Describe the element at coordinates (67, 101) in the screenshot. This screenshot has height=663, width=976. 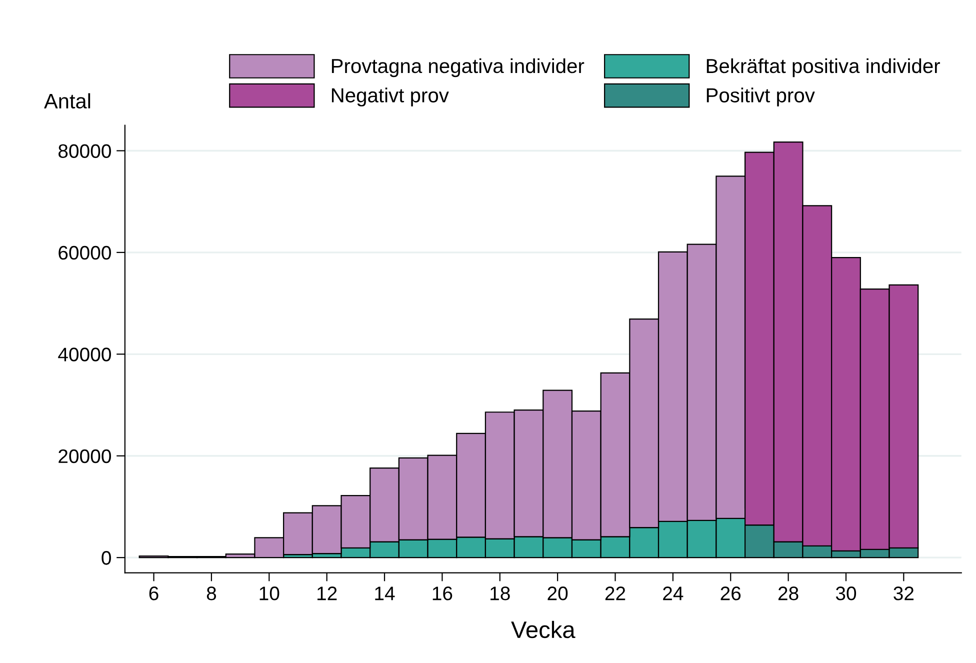
I see `y-axis-title: Antal` at that location.